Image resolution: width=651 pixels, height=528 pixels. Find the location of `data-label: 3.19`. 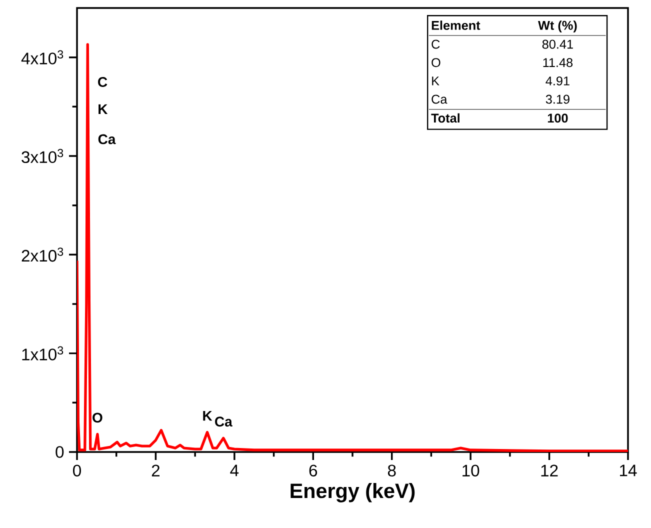

data-label: 3.19 is located at coordinates (558, 99).